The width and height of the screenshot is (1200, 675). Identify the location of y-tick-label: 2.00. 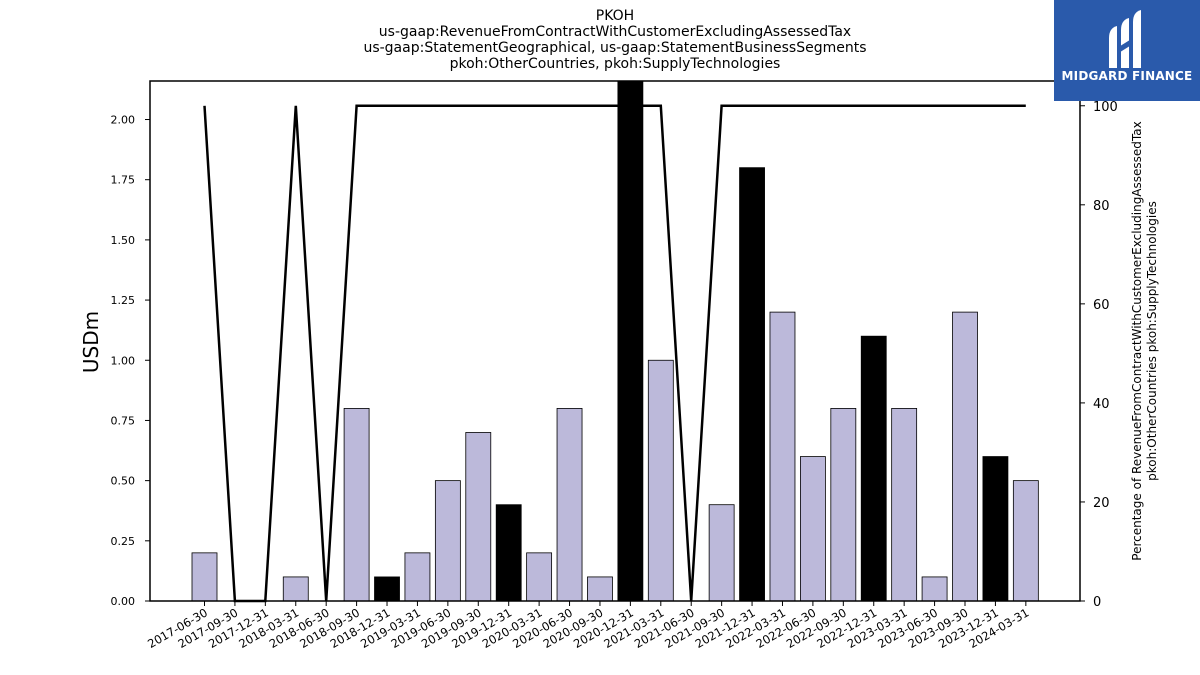
(123, 120).